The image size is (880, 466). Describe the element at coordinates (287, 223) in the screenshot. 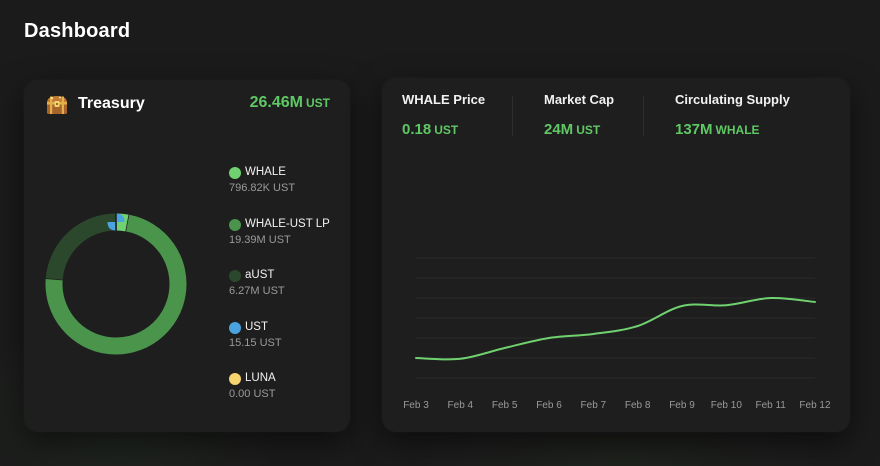

I see `legend-name: WHALE-UST LP` at that location.